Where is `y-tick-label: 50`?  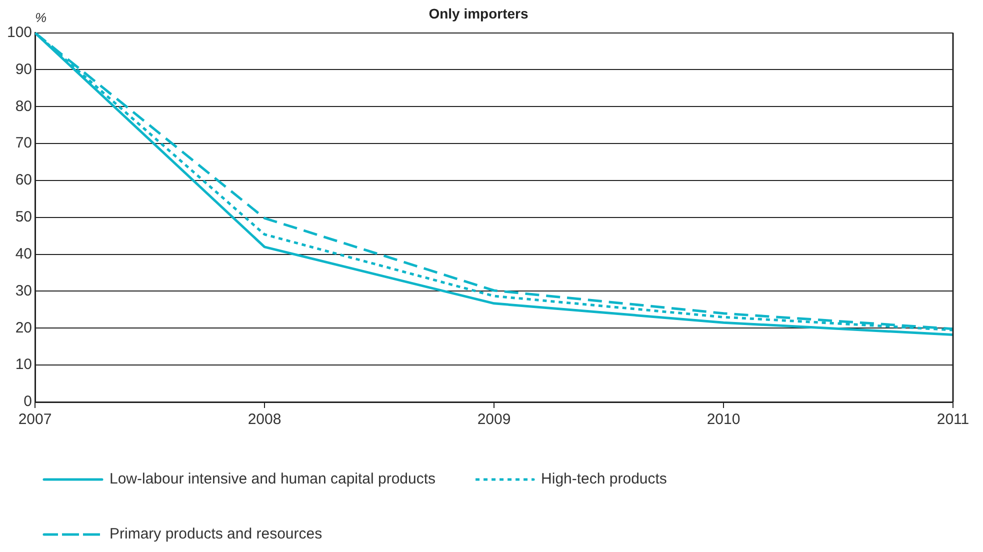
y-tick-label: 50 is located at coordinates (23, 217).